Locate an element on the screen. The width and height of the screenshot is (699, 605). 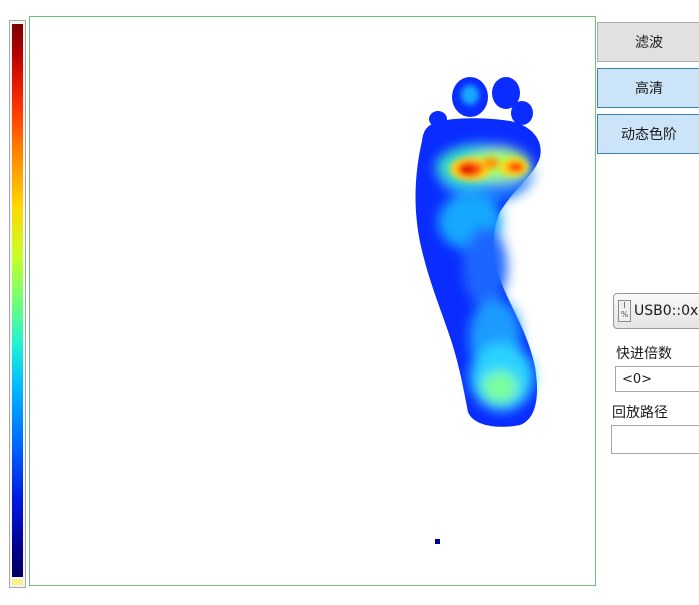
hd-button-label: 高清 is located at coordinates (649, 89).